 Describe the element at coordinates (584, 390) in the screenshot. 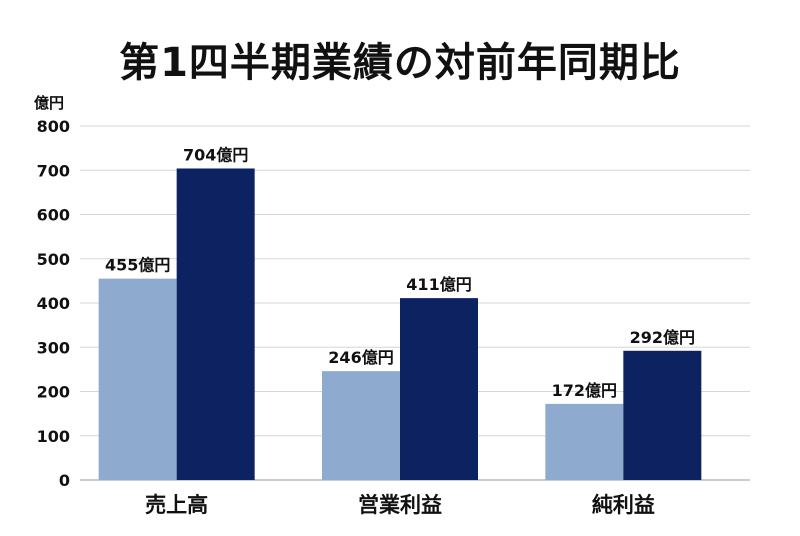

I see `data-label: 172億円` at that location.